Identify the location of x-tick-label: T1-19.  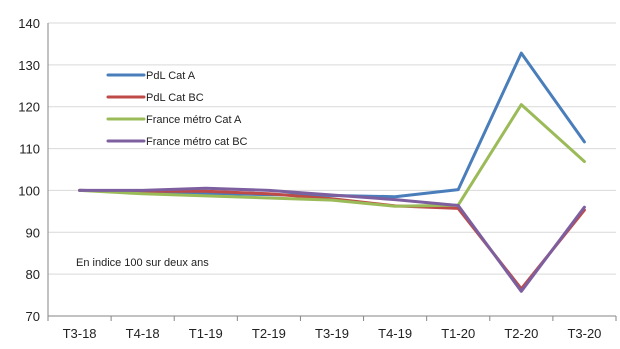
(206, 333).